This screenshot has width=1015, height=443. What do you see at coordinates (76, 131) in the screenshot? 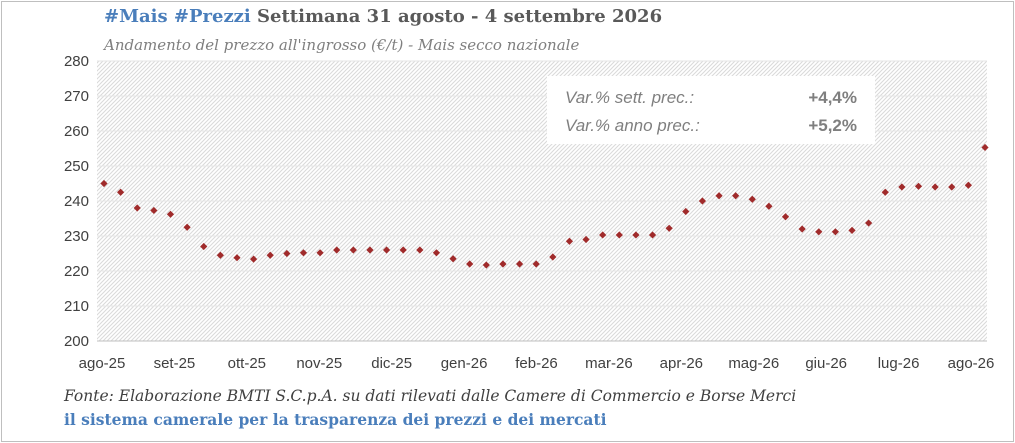
I see `y-tick-label: 260` at bounding box center [76, 131].